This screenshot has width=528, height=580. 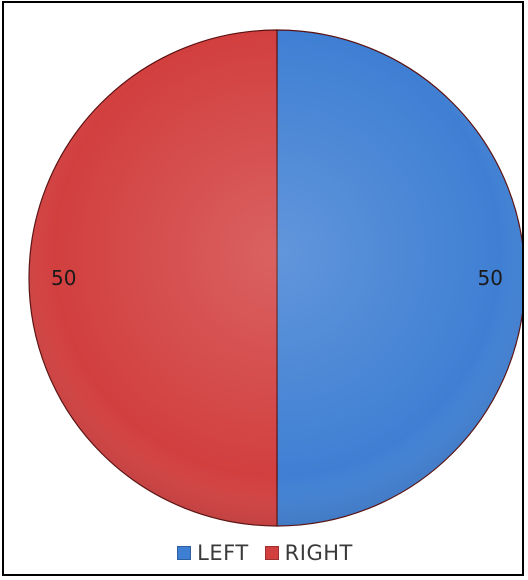 I want to click on legend-item-right: RIGHT, so click(x=308, y=553).